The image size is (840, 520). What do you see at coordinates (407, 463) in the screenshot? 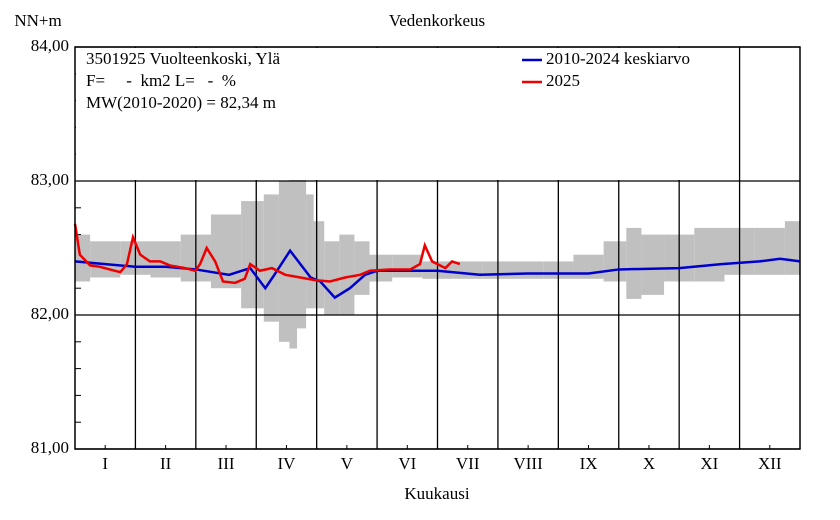
I see `x-tick-label: VI` at bounding box center [407, 463].